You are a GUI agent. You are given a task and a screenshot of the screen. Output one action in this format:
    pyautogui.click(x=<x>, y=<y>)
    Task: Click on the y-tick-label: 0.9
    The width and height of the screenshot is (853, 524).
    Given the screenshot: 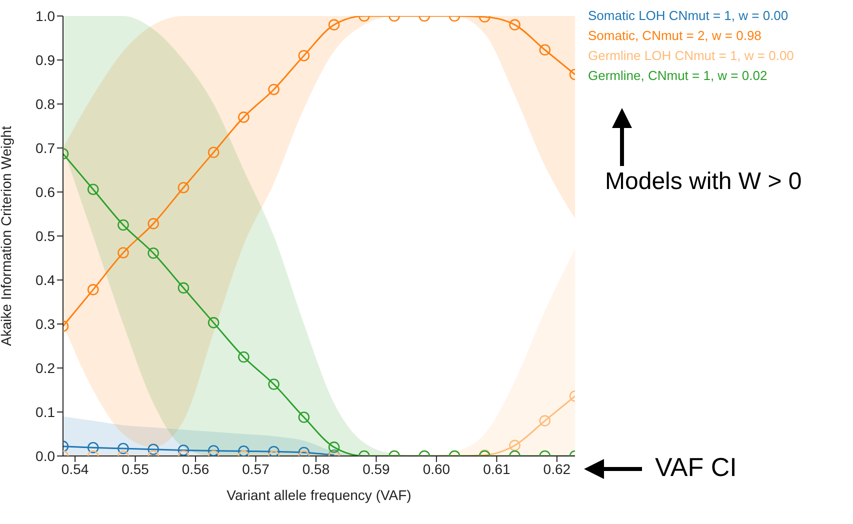 What is the action you would take?
    pyautogui.click(x=46, y=60)
    